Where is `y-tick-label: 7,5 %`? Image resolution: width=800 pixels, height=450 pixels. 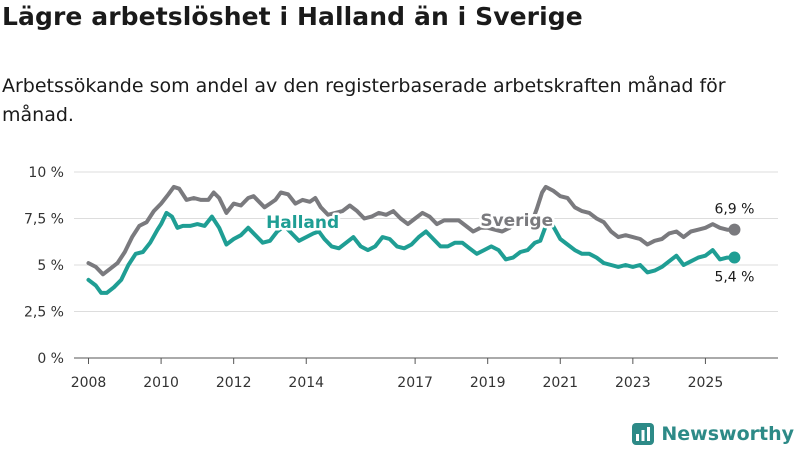
y-tick-label: 7,5 % is located at coordinates (44, 220).